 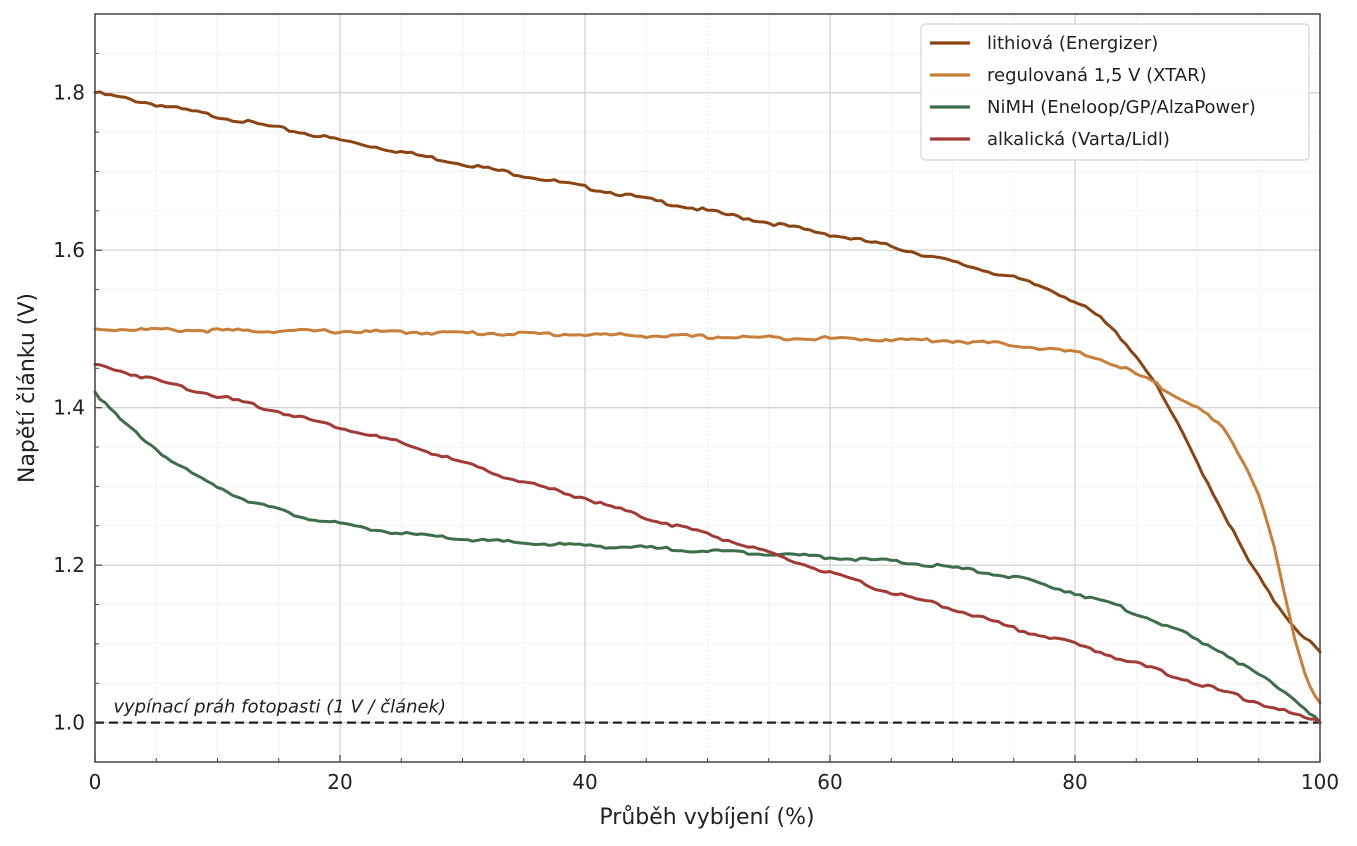 I want to click on y-tick-label: 1.2, so click(x=69, y=565).